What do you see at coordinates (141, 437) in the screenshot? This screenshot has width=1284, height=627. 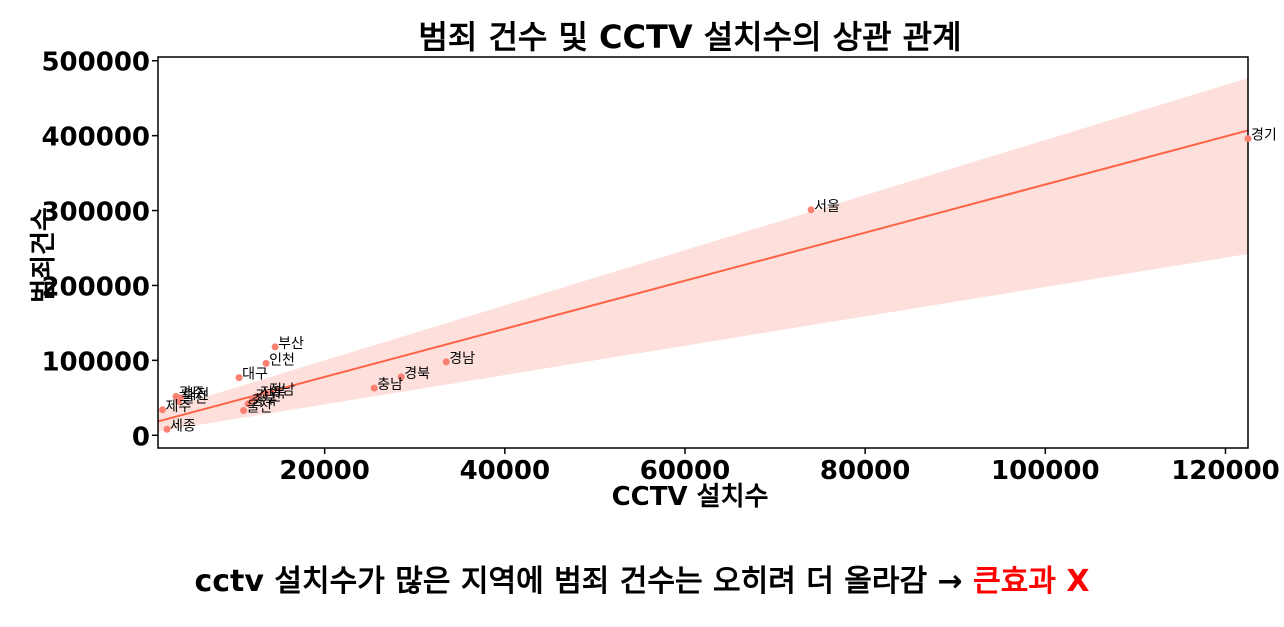 I see `y-tick-label: 0` at bounding box center [141, 437].